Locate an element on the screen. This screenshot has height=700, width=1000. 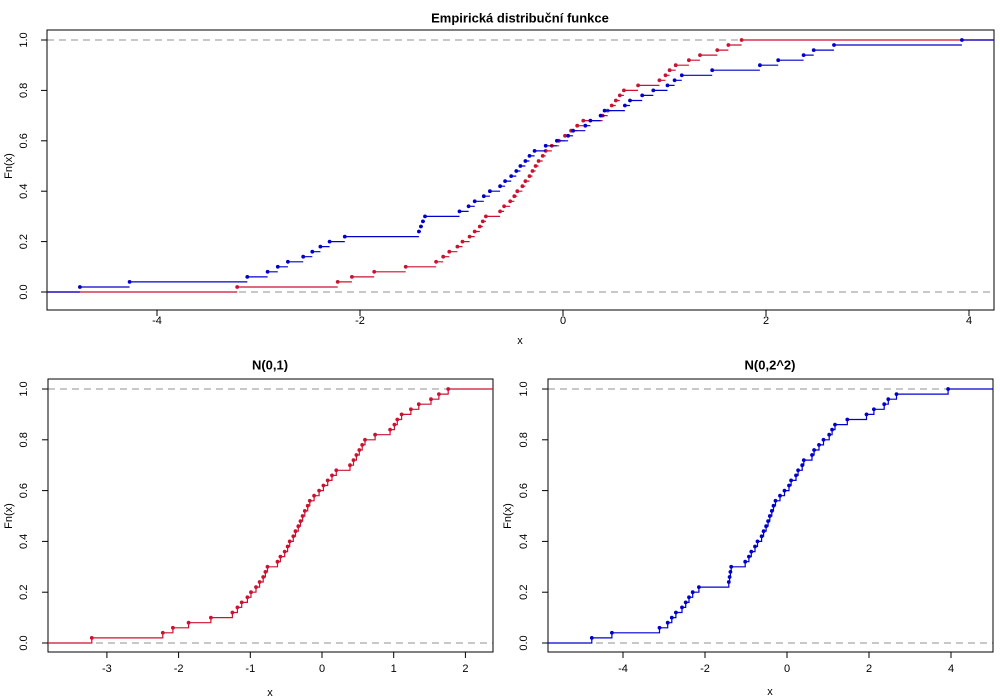
ecdf-points-n01 is located at coordinates (270, 513).